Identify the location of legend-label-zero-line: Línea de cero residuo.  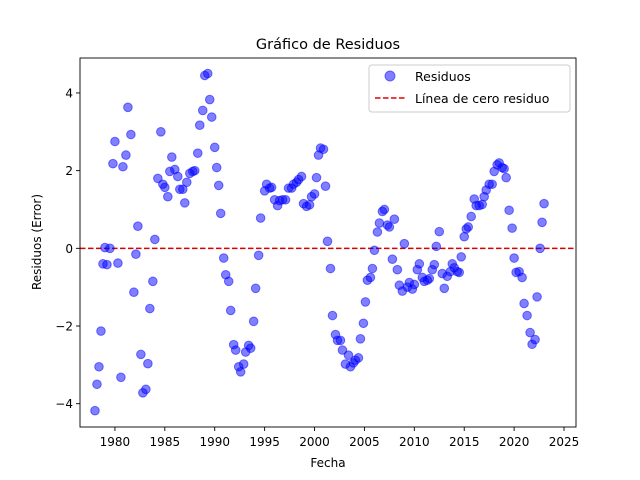
(482, 98).